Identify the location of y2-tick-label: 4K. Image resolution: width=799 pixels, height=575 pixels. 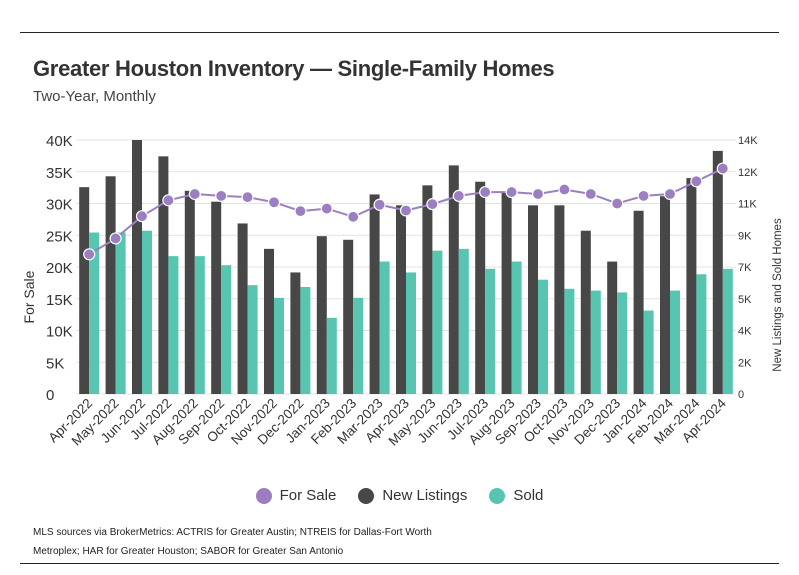
(745, 332).